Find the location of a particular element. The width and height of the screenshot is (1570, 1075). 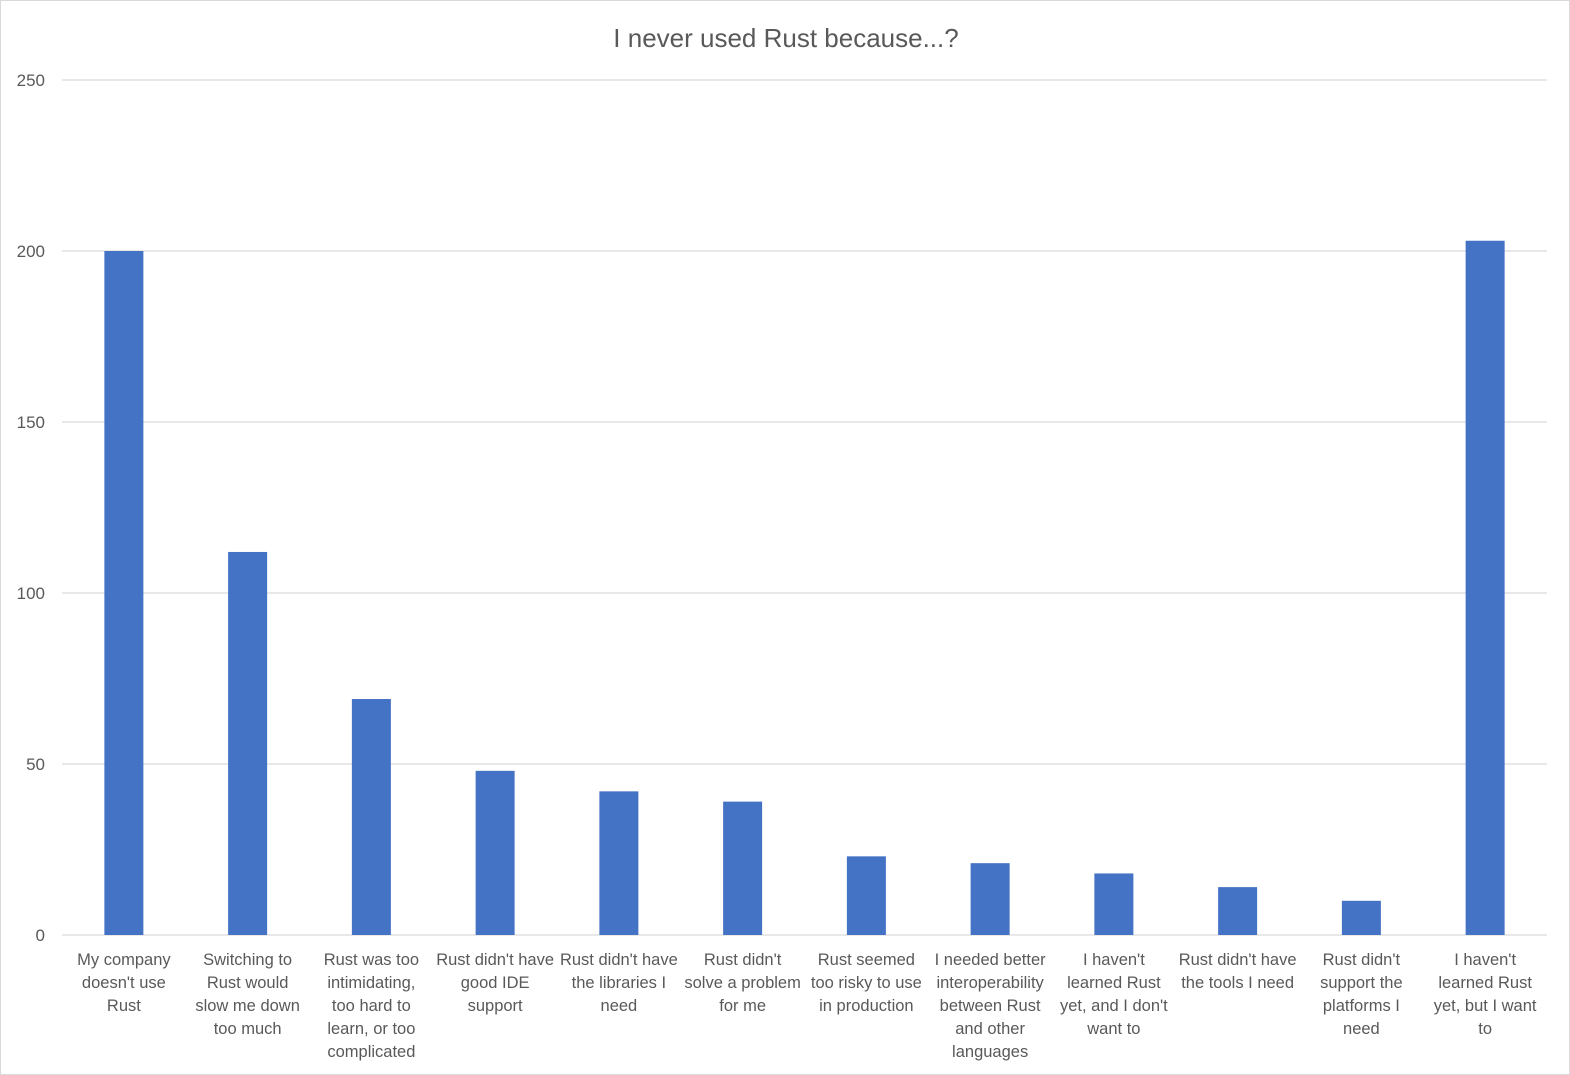

x-category-label: Rust seemed too risky to use in production is located at coordinates (866, 983).